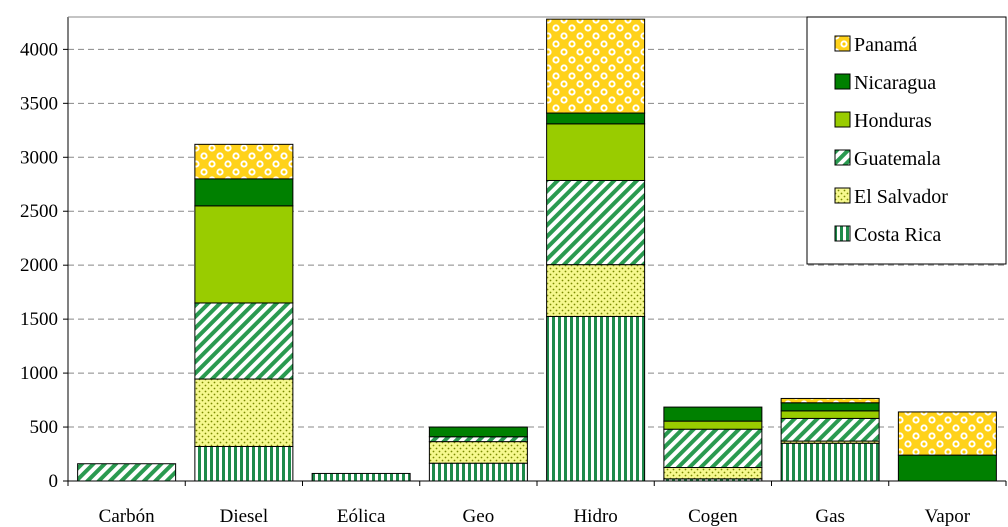 The image size is (1008, 527). What do you see at coordinates (478, 452) in the screenshot?
I see `bar-segment-geo-el-salvador` at bounding box center [478, 452].